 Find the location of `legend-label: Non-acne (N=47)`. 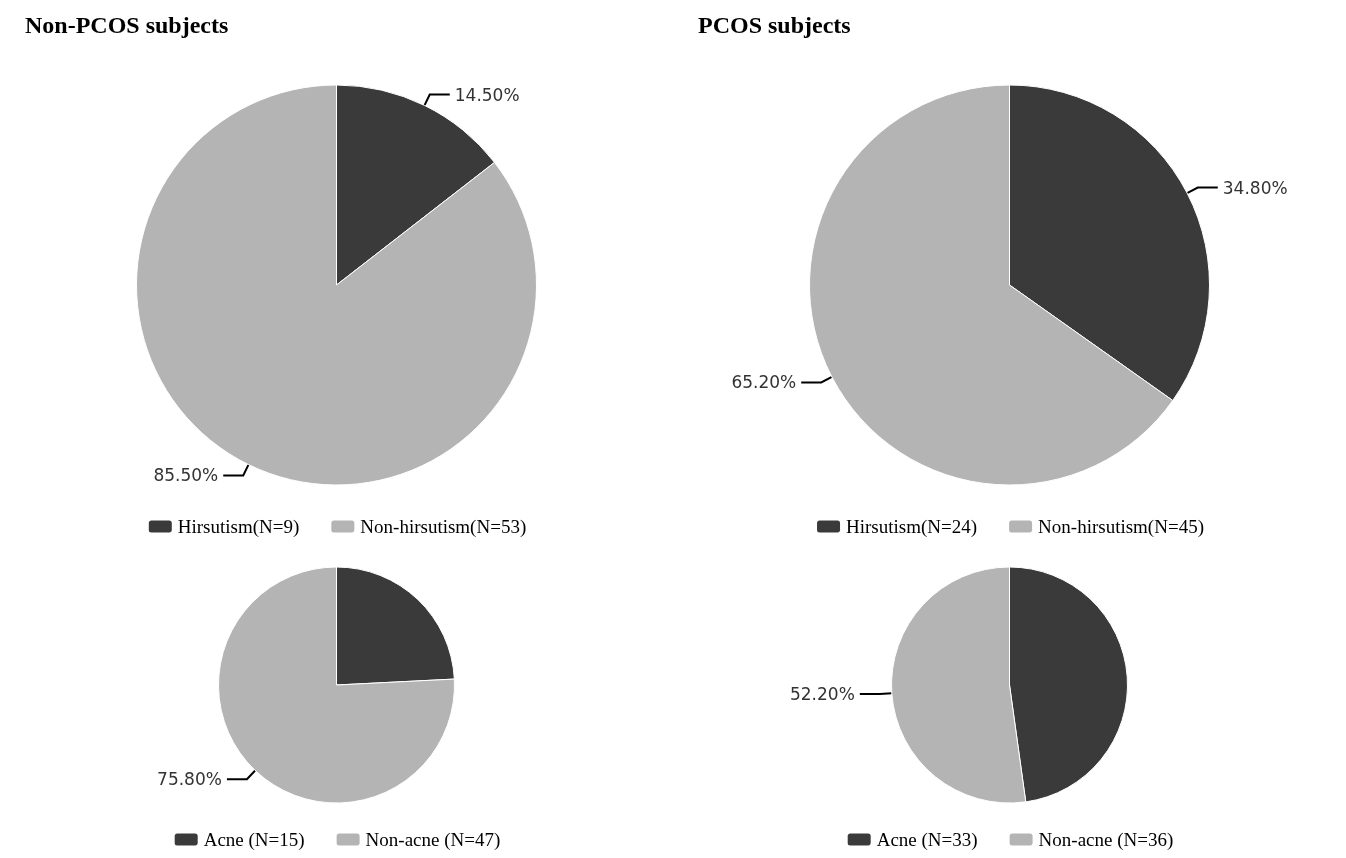

legend-label: Non-acne (N=47) is located at coordinates (433, 840).